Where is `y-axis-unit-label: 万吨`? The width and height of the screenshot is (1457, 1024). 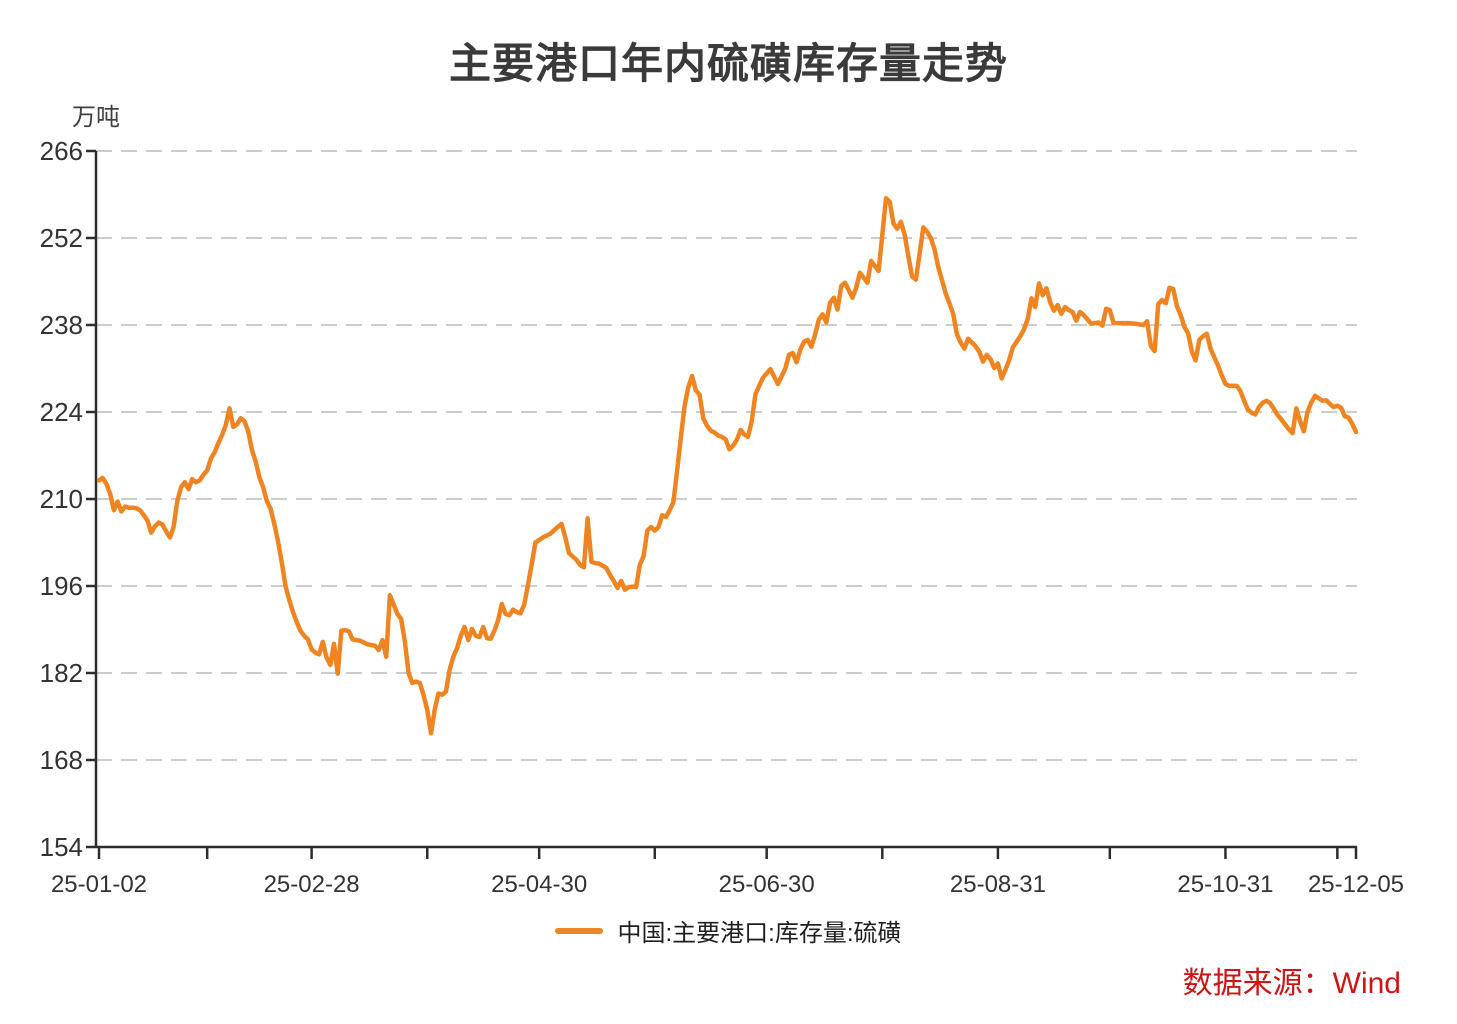 y-axis-unit-label: 万吨 is located at coordinates (96, 117).